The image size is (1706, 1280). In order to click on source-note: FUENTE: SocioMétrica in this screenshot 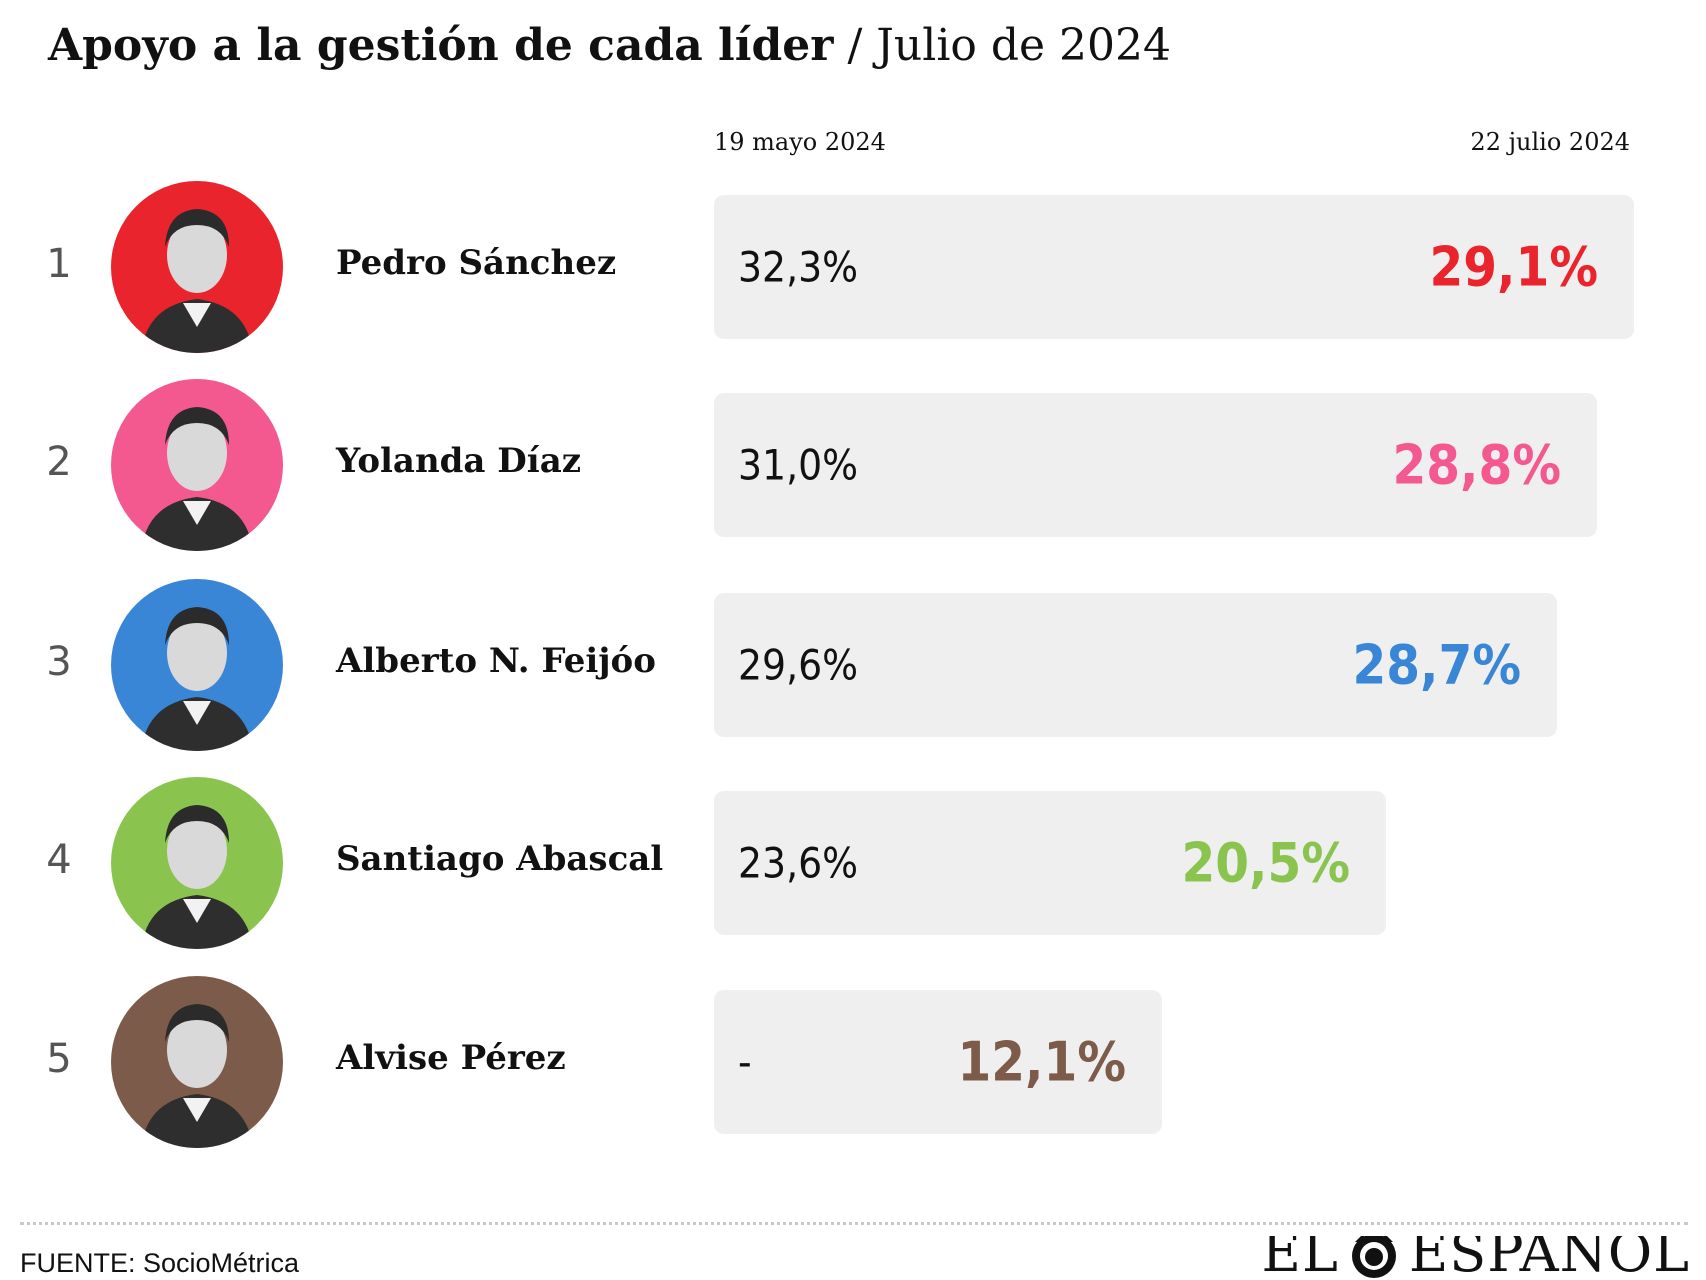, I will do `click(160, 1263)`.